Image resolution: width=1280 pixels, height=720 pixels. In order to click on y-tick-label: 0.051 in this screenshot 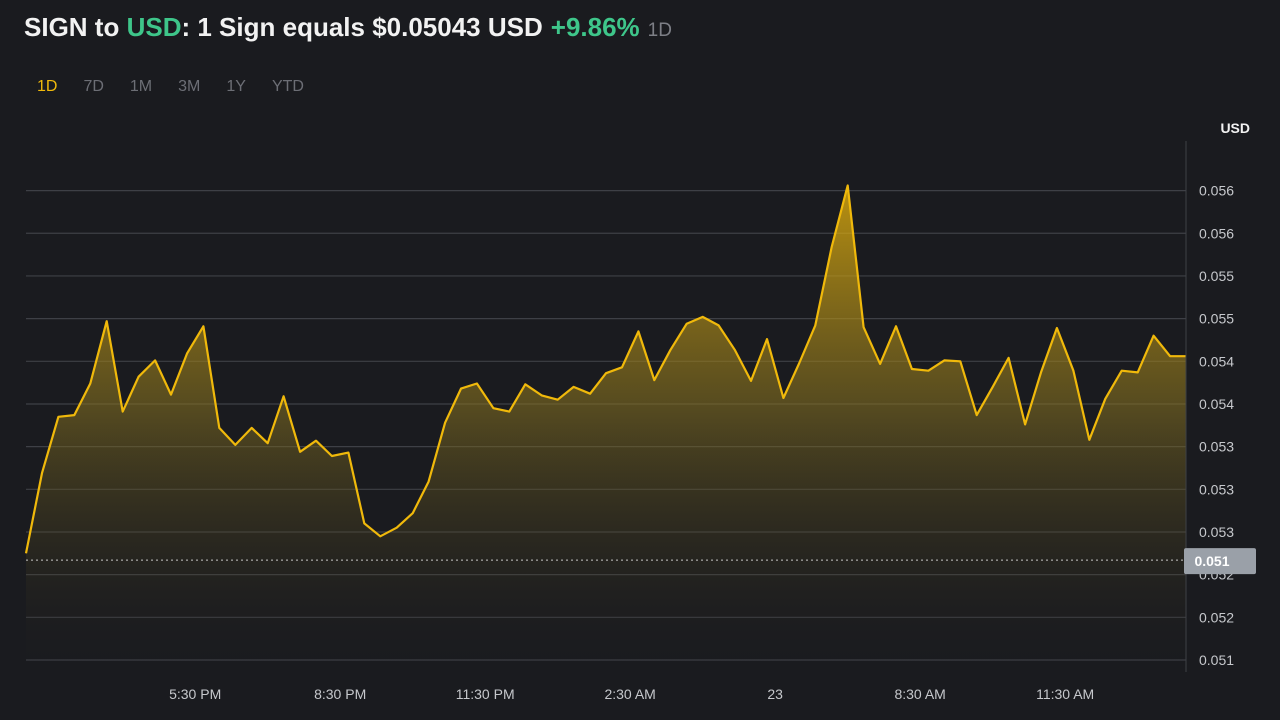, I will do `click(1216, 660)`.